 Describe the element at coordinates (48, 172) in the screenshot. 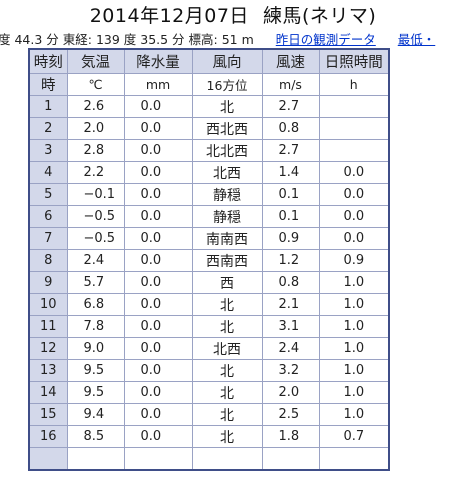

I see `hour-cell: 4` at that location.